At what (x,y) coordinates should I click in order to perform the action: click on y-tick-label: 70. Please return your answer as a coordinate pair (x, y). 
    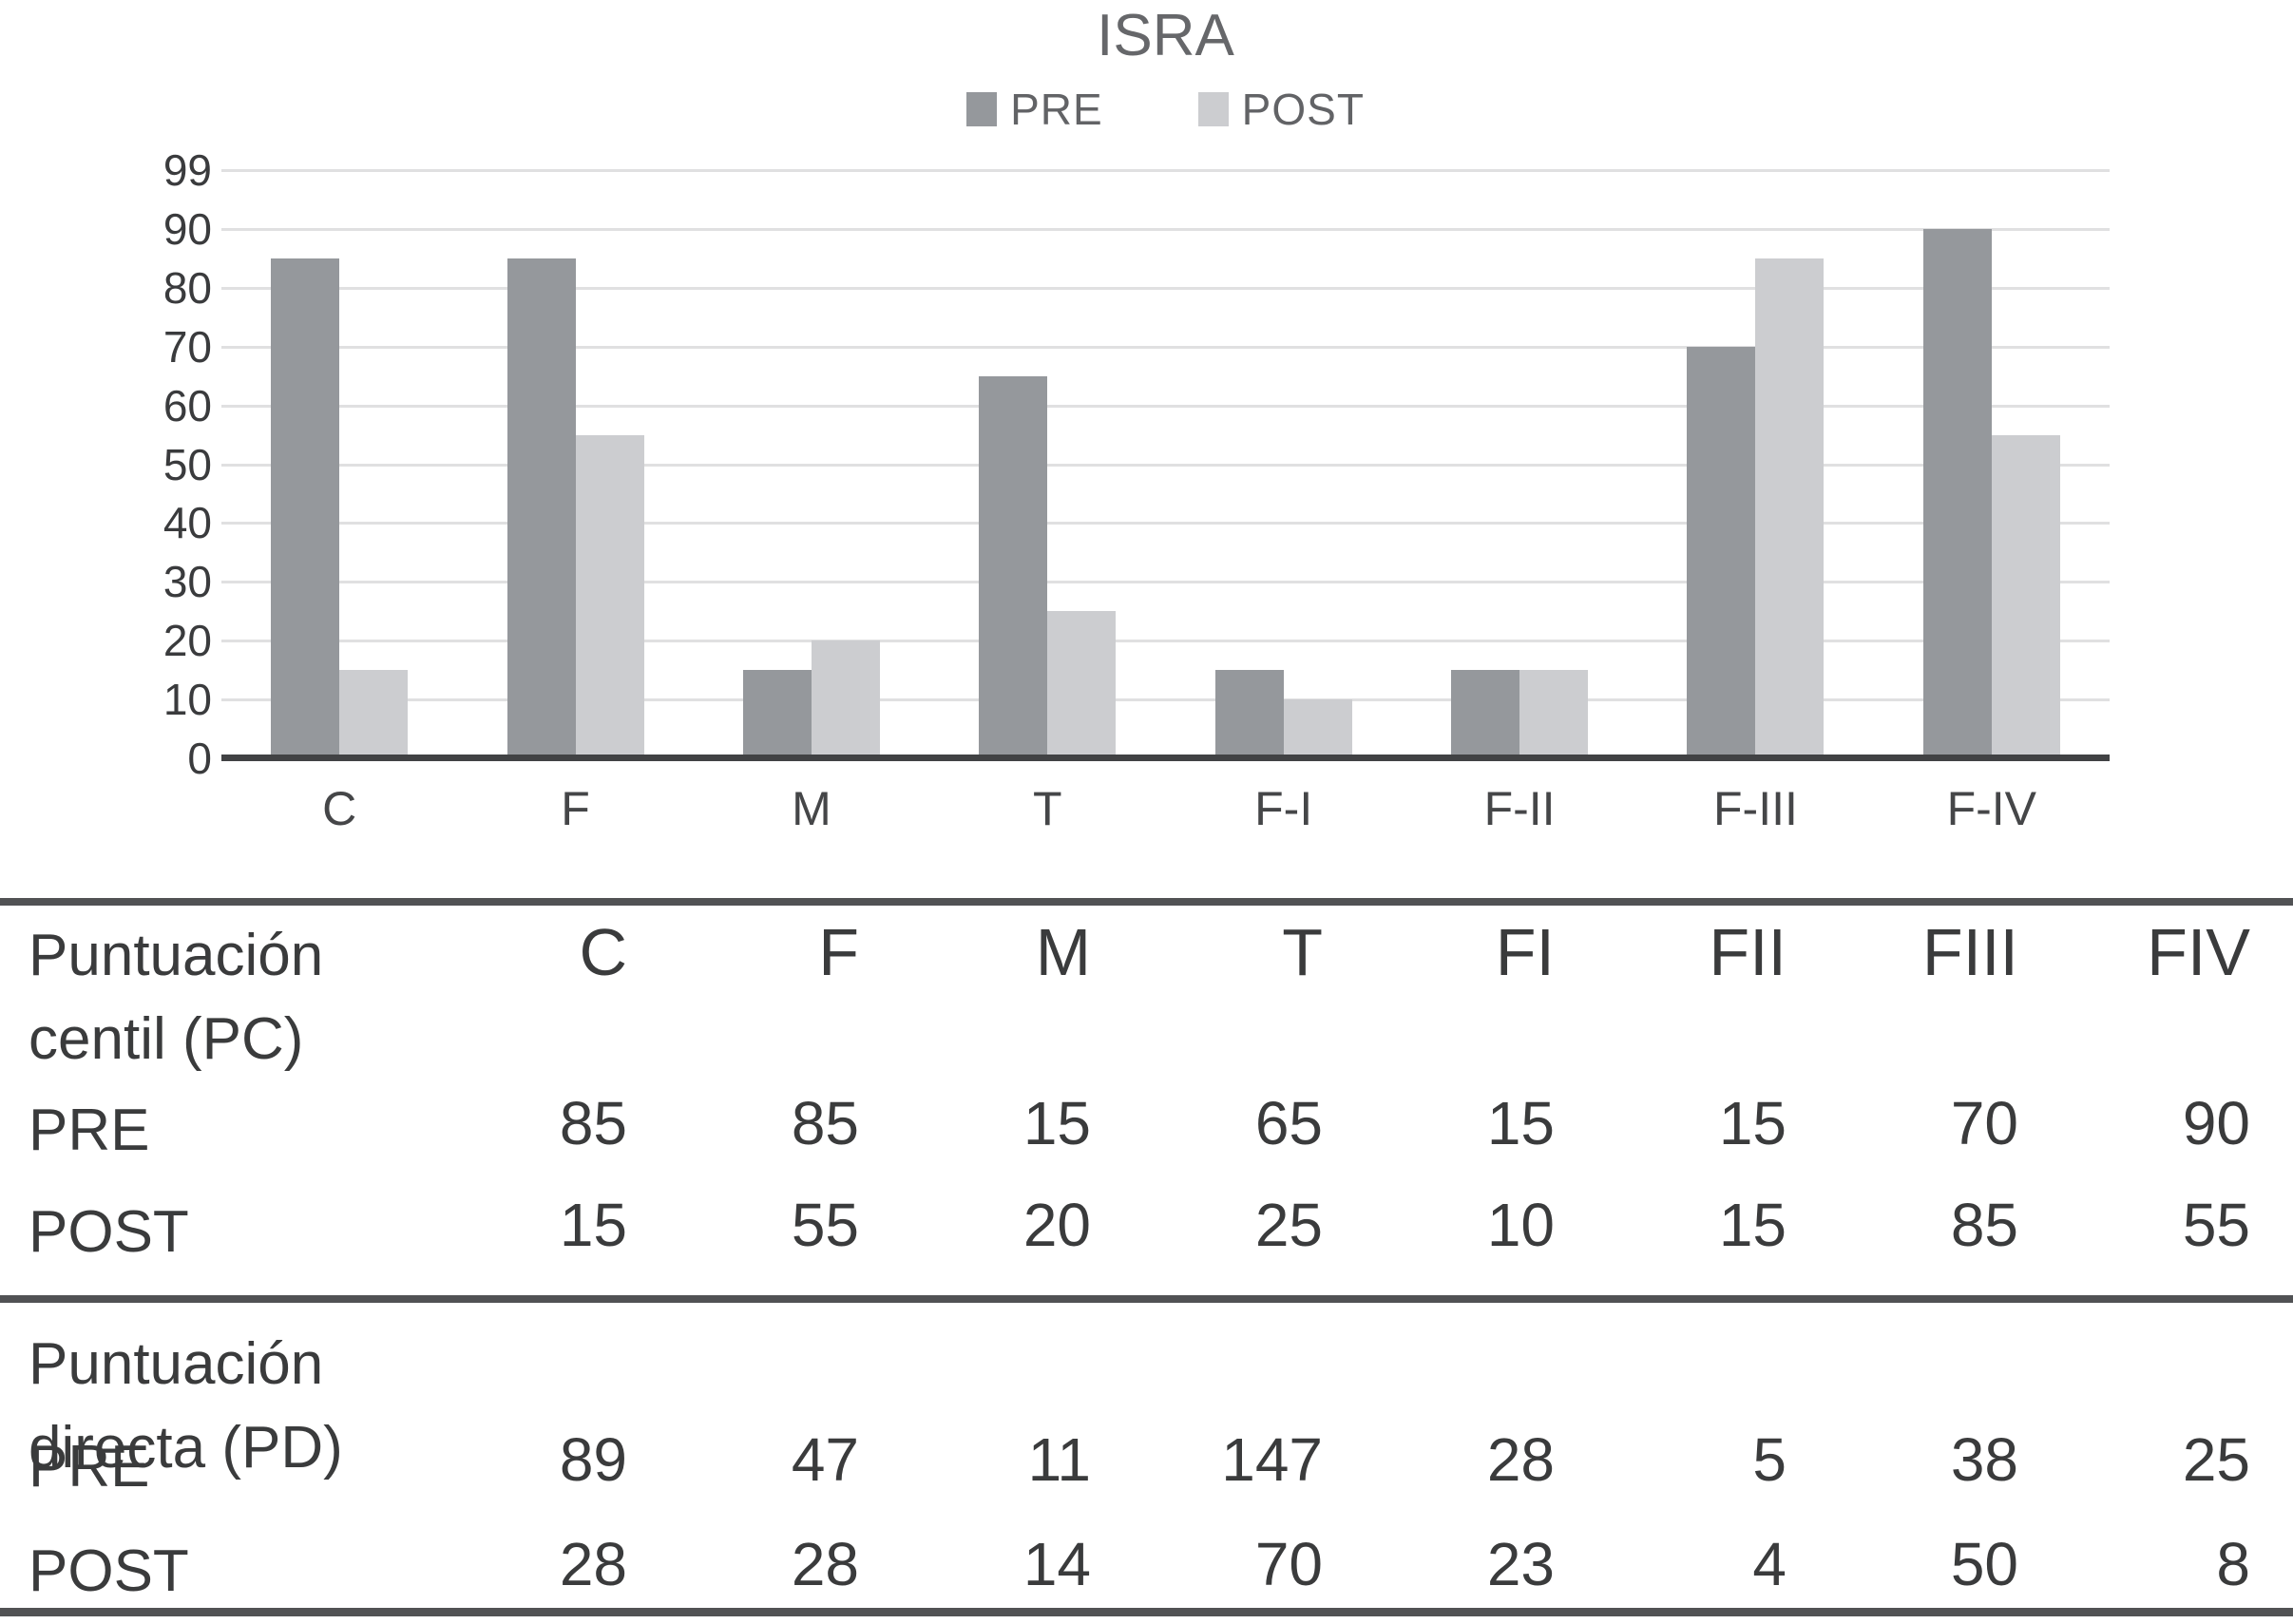
    Looking at the image, I should click on (187, 346).